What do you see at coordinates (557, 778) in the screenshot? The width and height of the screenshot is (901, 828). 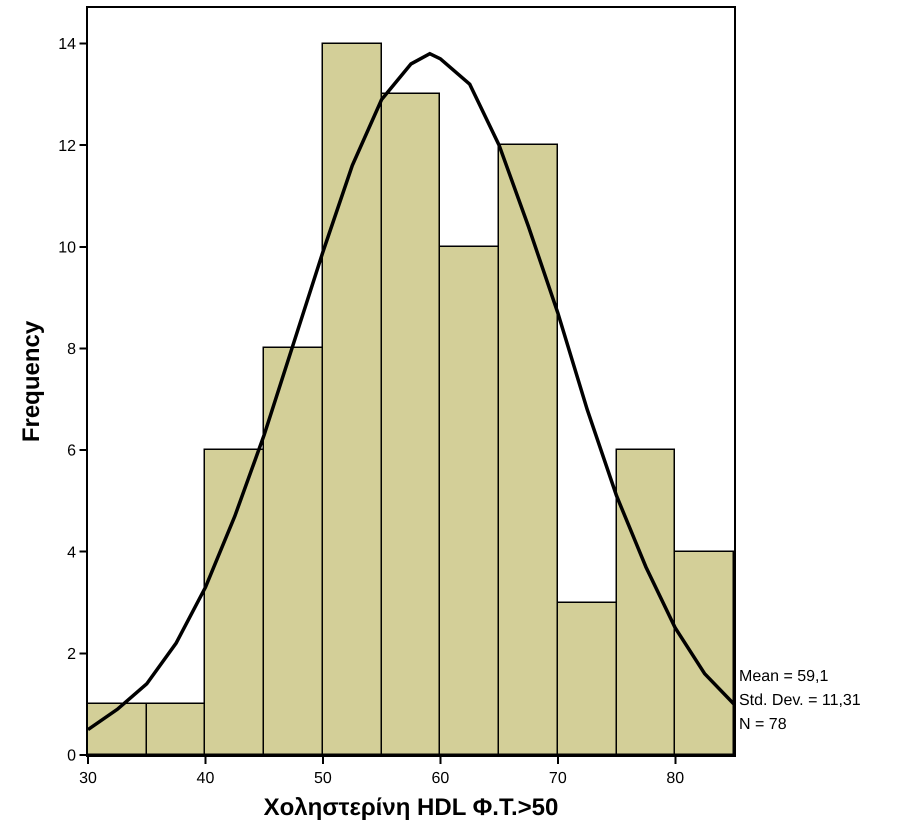 I see `x-tick-label: 70` at bounding box center [557, 778].